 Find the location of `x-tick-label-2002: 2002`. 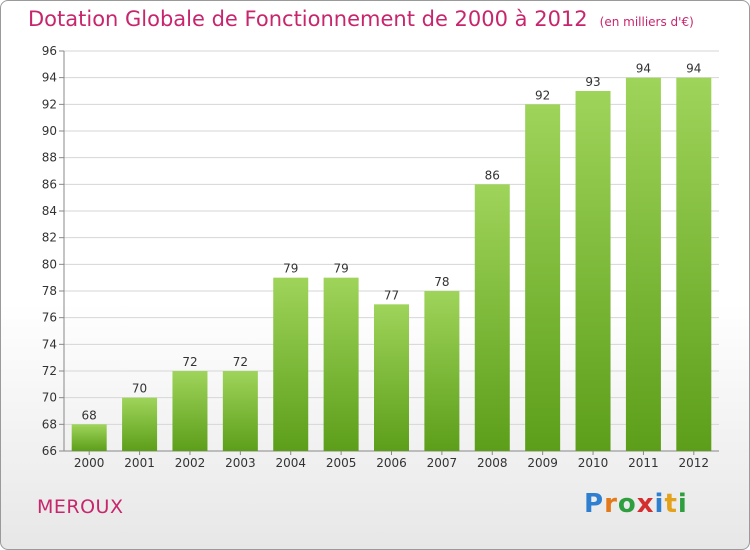

x-tick-label-2002: 2002 is located at coordinates (190, 463).